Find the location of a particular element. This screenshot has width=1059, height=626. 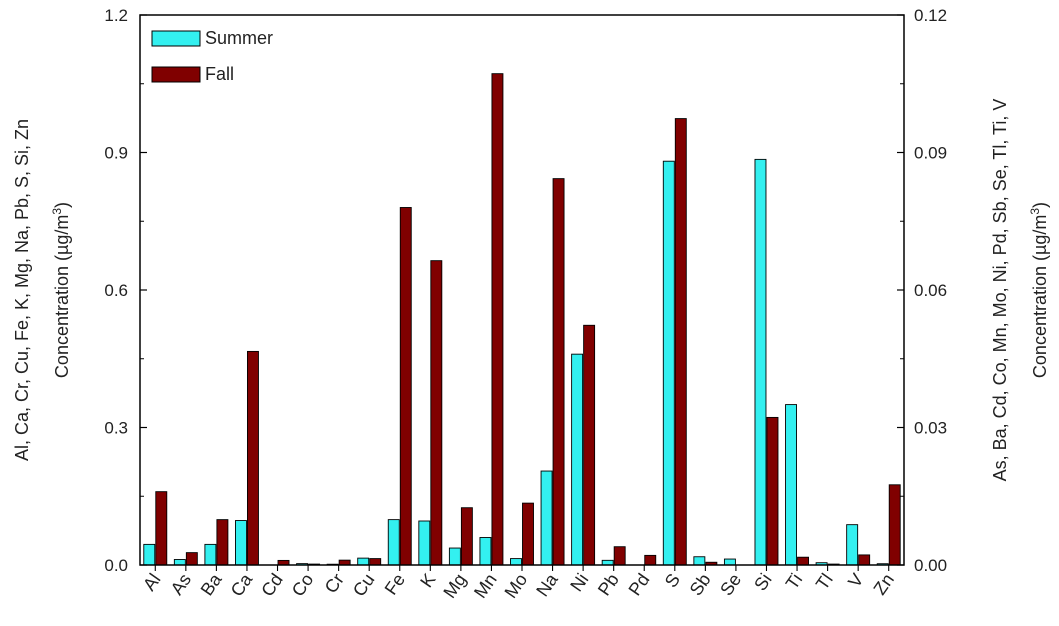

right-tick-label: 0.12 is located at coordinates (930, 15).